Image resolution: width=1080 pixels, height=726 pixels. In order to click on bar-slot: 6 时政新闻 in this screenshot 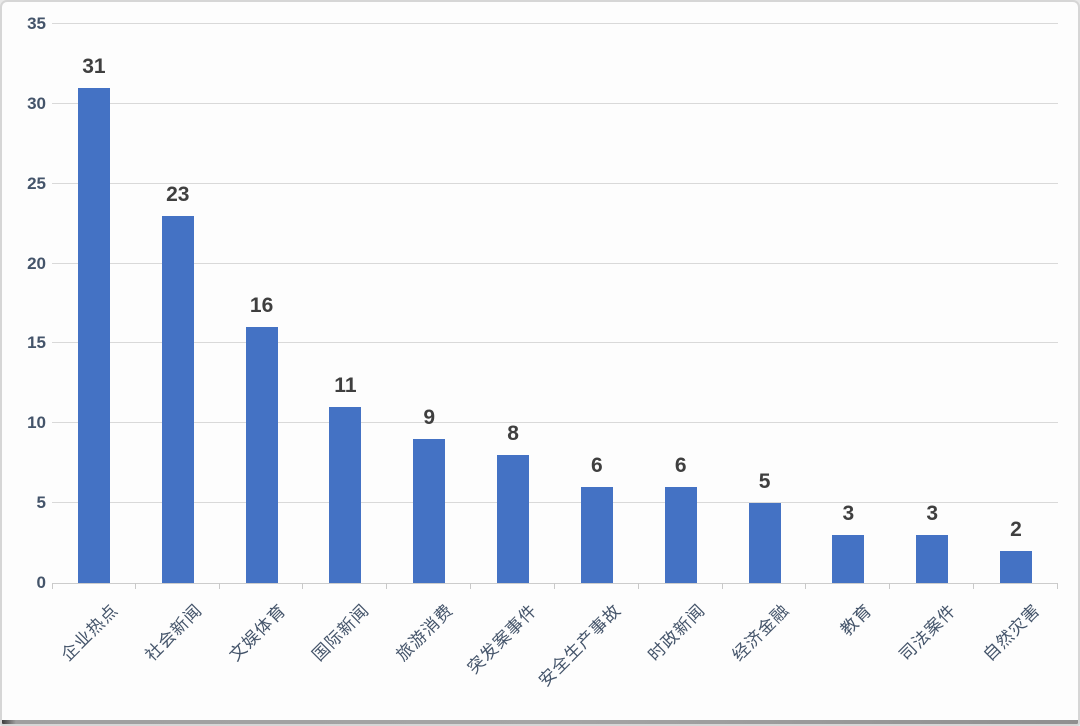, I will do `click(681, 345)`.